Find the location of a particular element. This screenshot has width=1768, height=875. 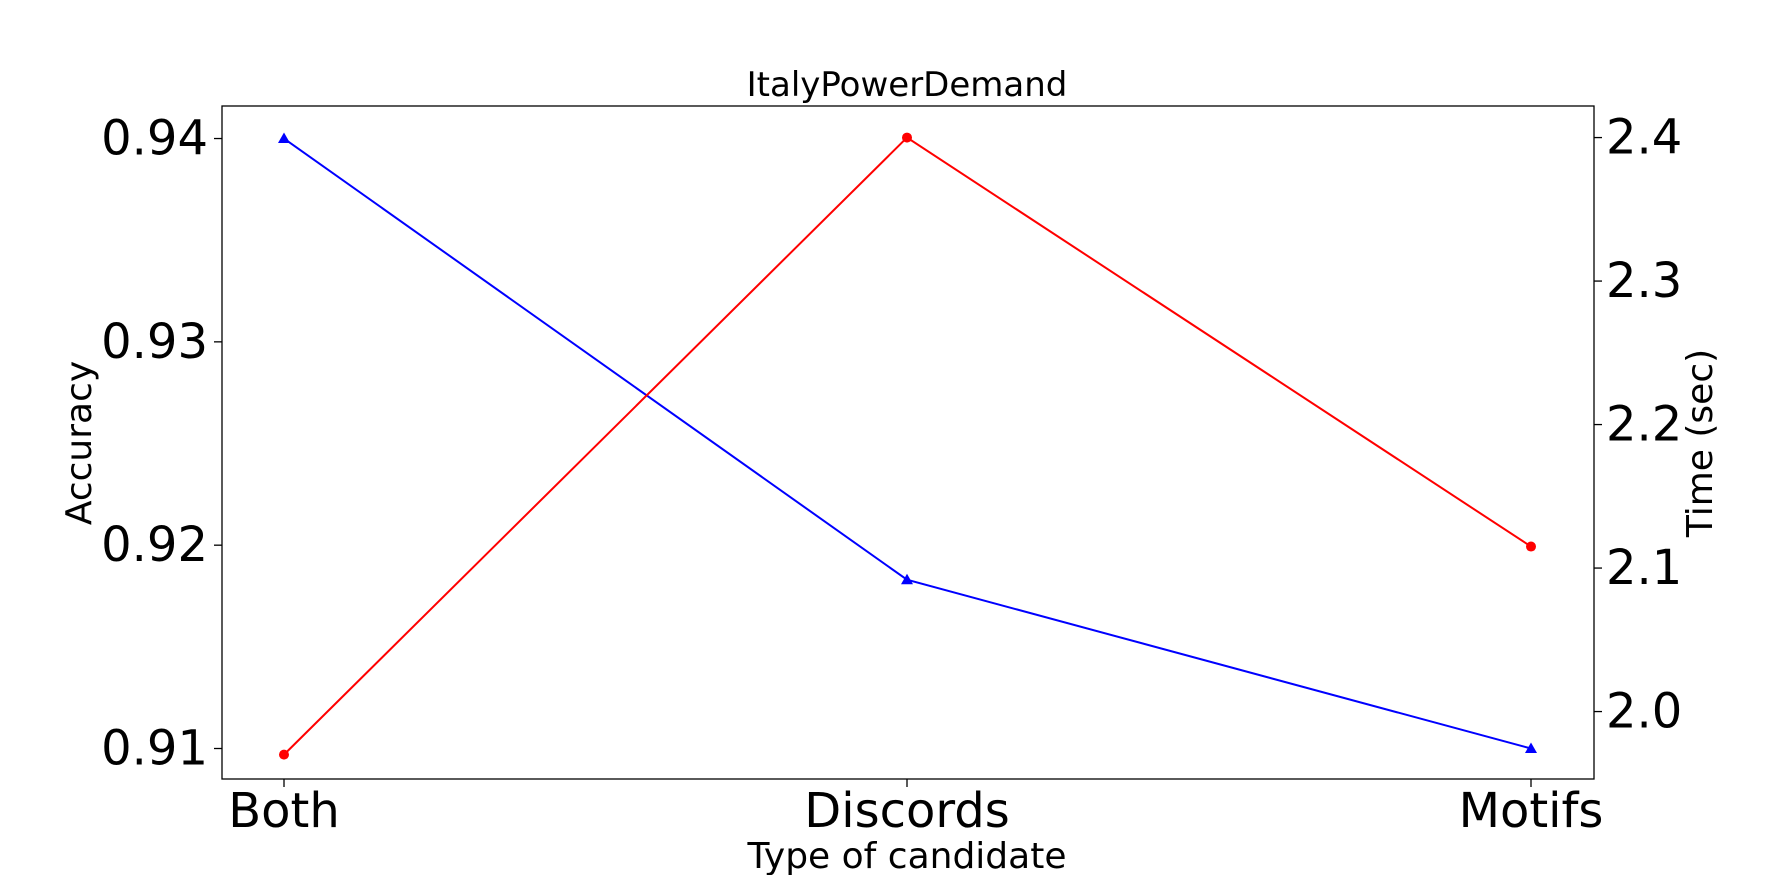

right-tick-label: 2.0 is located at coordinates (1644, 712).